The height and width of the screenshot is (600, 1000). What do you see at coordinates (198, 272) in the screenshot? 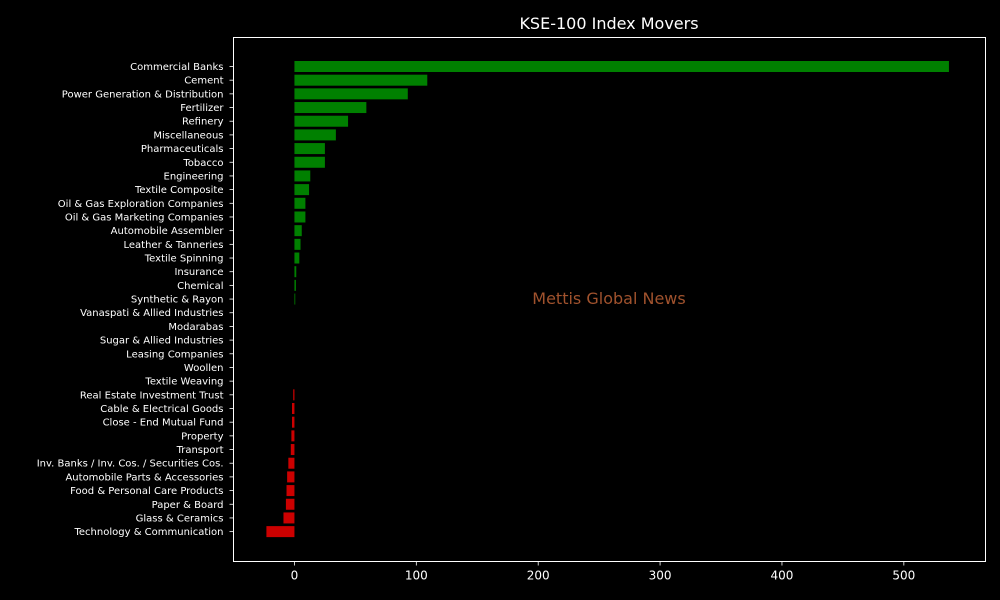
I see `y-tick-label: Insurance` at bounding box center [198, 272].